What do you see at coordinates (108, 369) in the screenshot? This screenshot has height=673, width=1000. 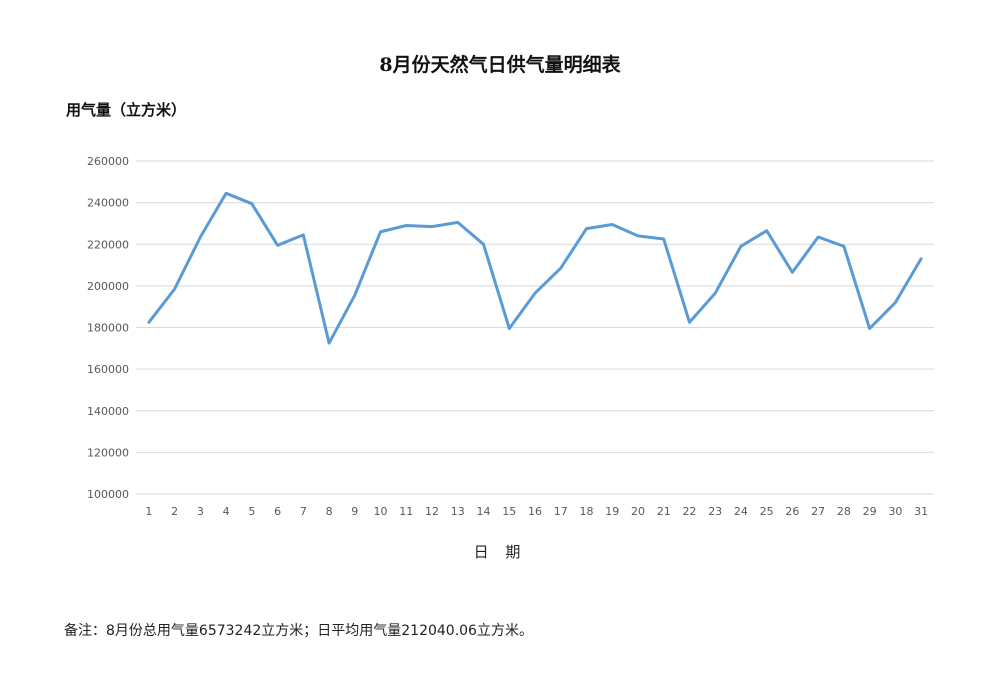 I see `y-tick-label: 160000` at bounding box center [108, 369].